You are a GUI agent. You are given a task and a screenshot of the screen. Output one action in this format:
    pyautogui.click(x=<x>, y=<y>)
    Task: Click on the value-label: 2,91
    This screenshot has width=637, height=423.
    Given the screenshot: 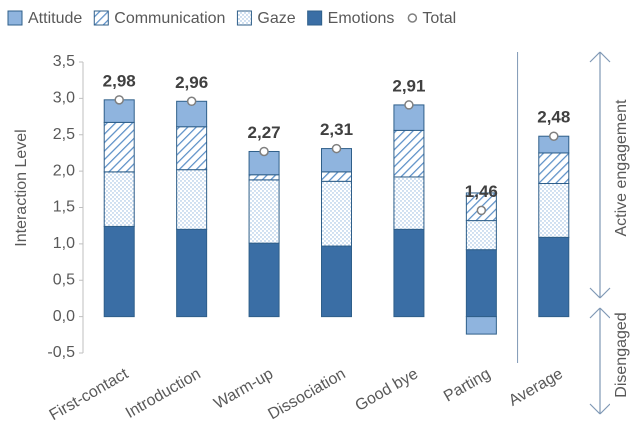 What is the action you would take?
    pyautogui.click(x=408, y=85)
    